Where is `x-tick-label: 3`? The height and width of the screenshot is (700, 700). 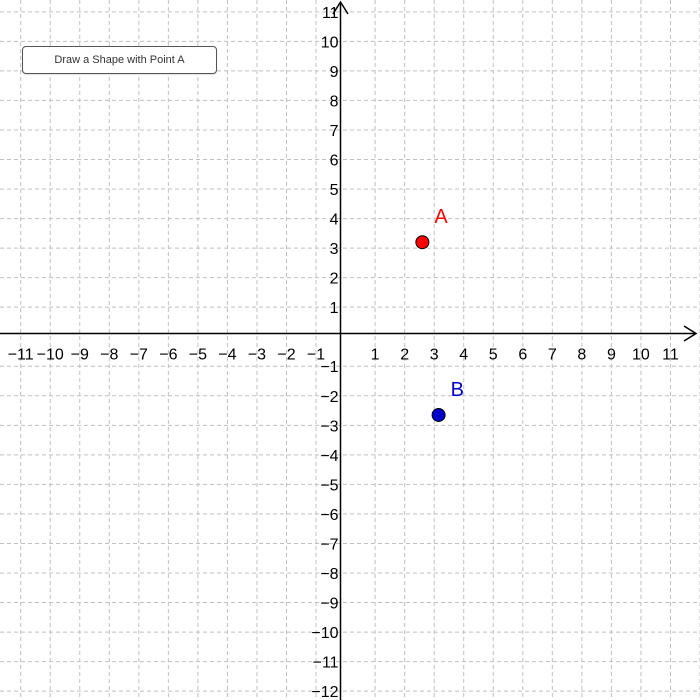
x-tick-label: 3 is located at coordinates (434, 355).